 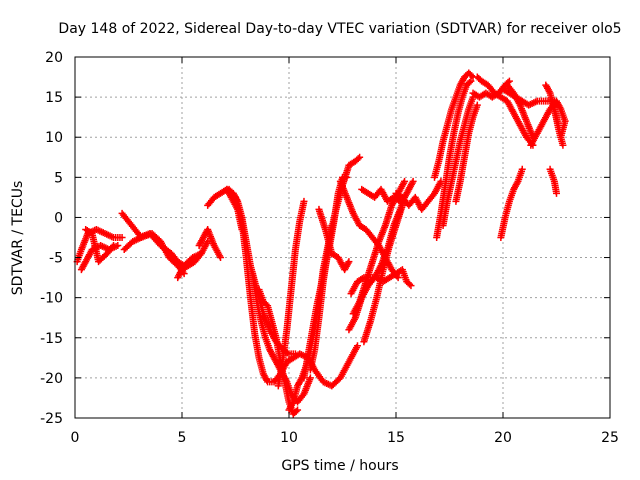 What do you see at coordinates (51, 339) in the screenshot?
I see `y-tick-label: -15` at bounding box center [51, 339].